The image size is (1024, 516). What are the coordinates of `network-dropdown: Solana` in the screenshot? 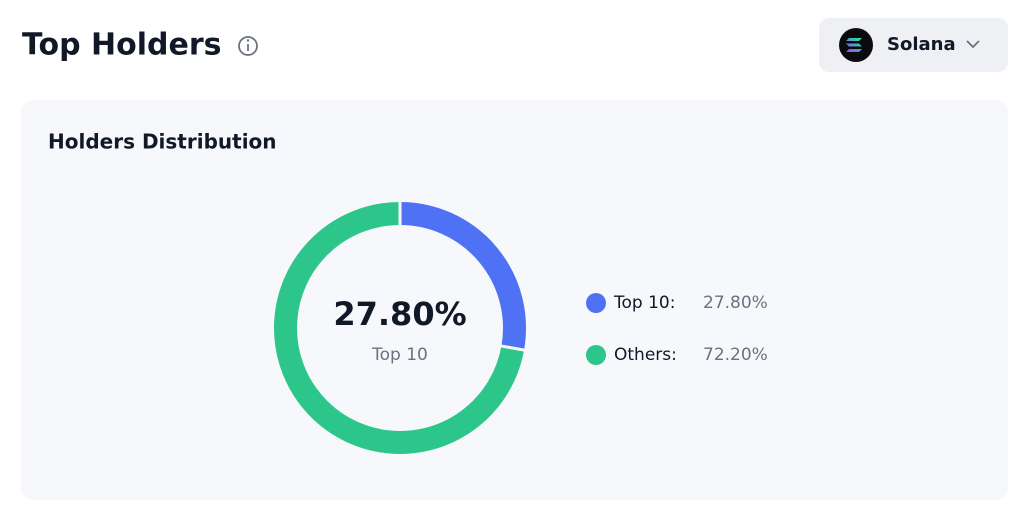 It's located at (913, 45).